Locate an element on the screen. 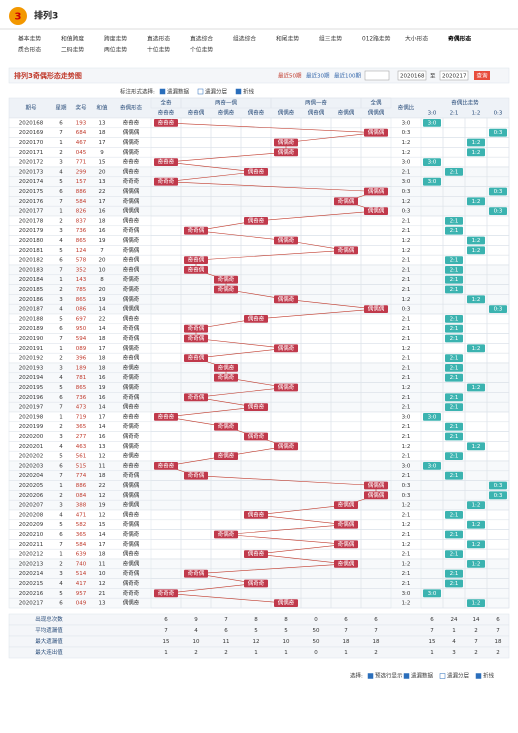 The width and height of the screenshot is (518, 733). pattern-hit-text: 奇偶偶 is located at coordinates (346, 201).